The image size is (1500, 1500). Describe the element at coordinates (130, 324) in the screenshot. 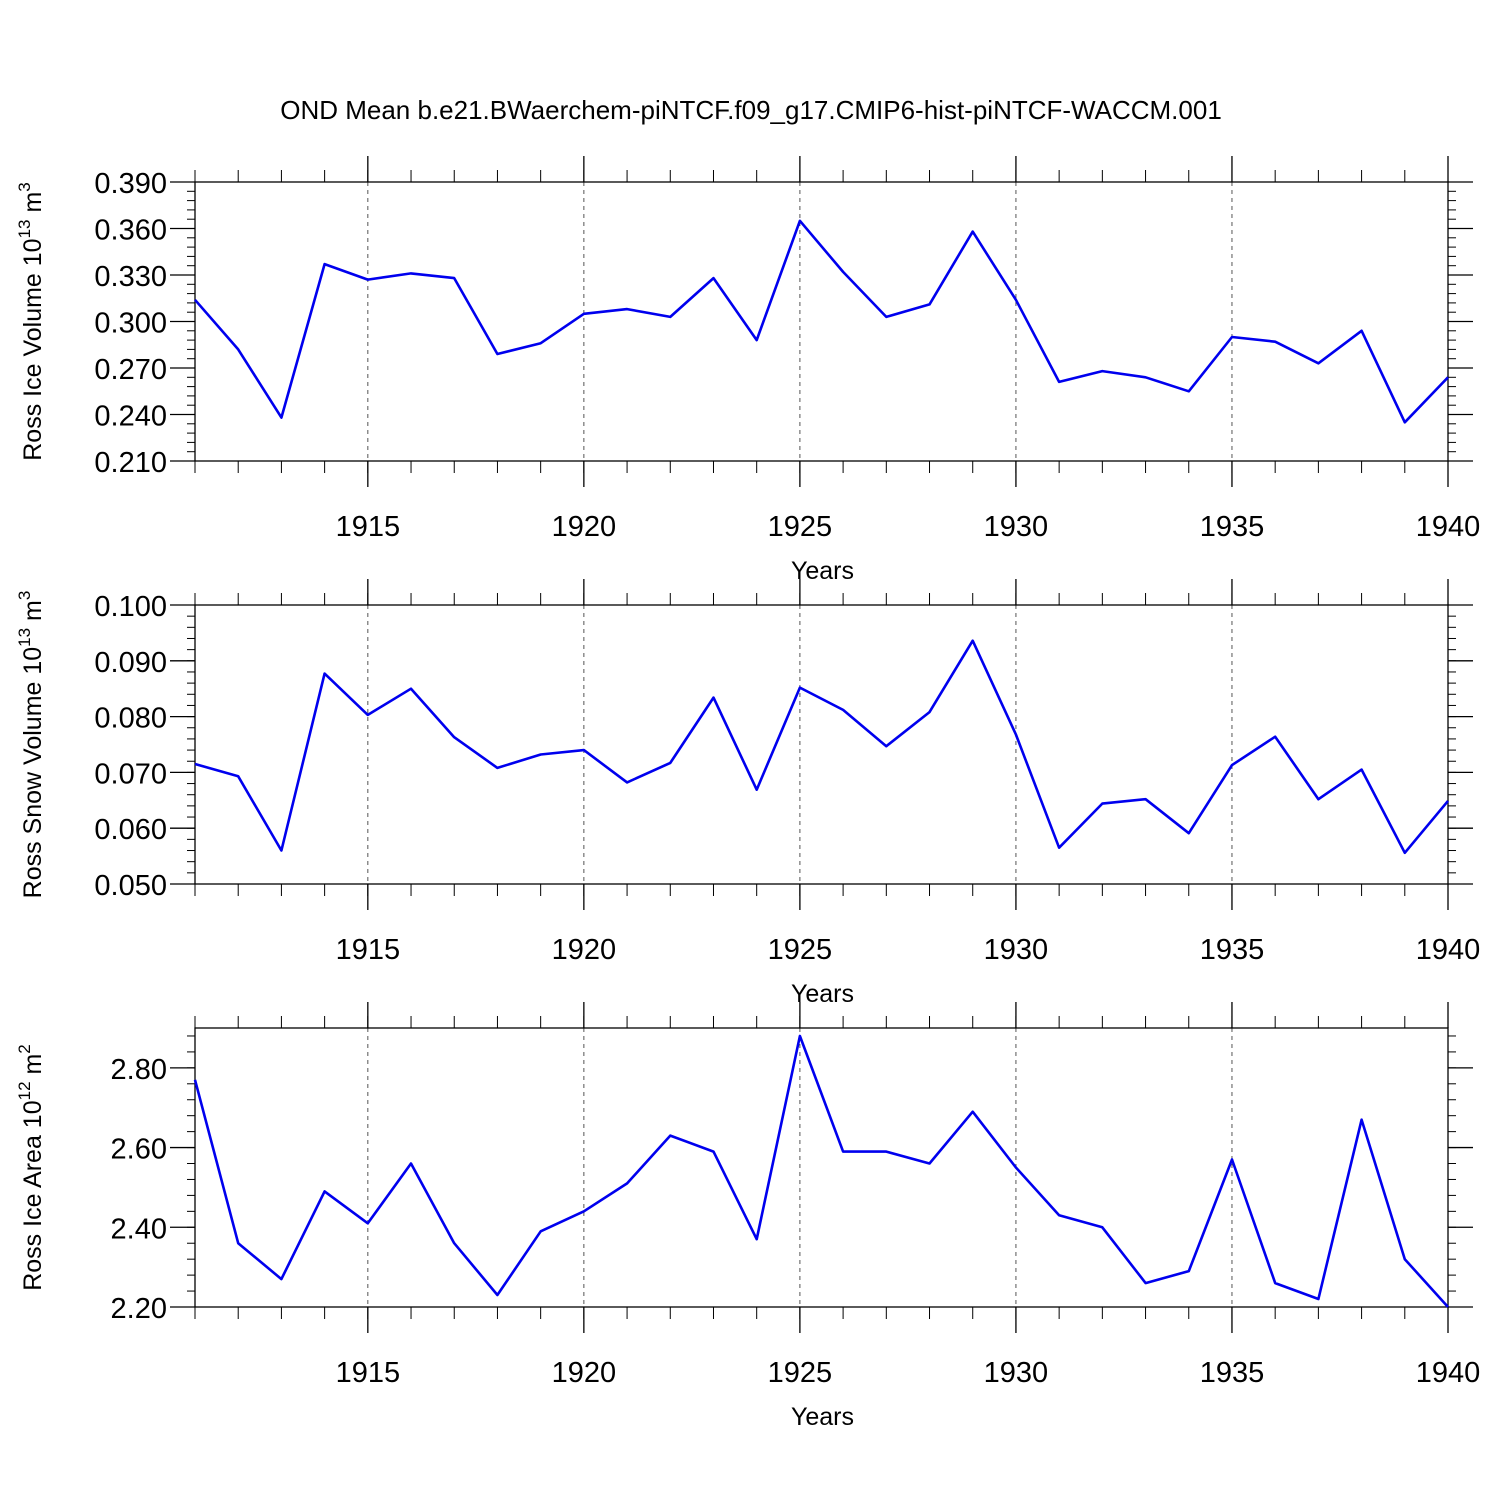

I see `y-tick-label: 0.300` at that location.